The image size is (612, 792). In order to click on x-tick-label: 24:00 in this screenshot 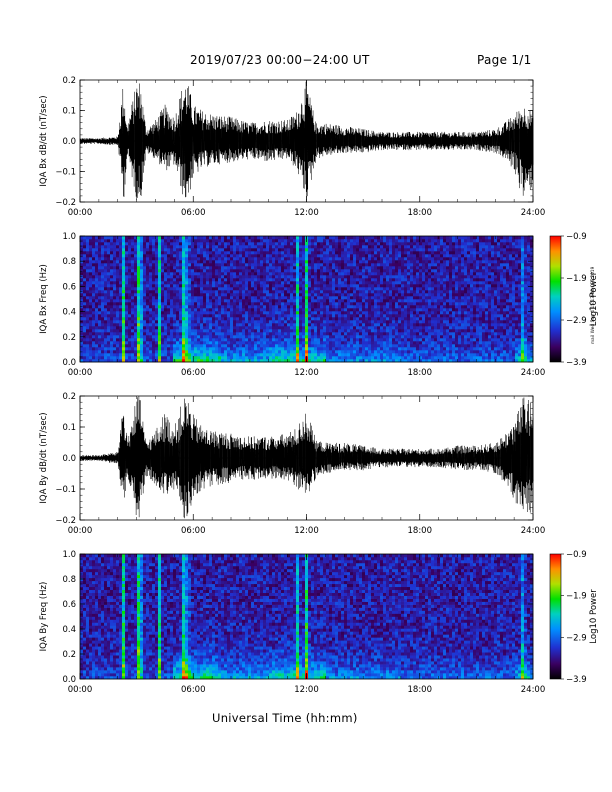, I will do `click(533, 213)`.